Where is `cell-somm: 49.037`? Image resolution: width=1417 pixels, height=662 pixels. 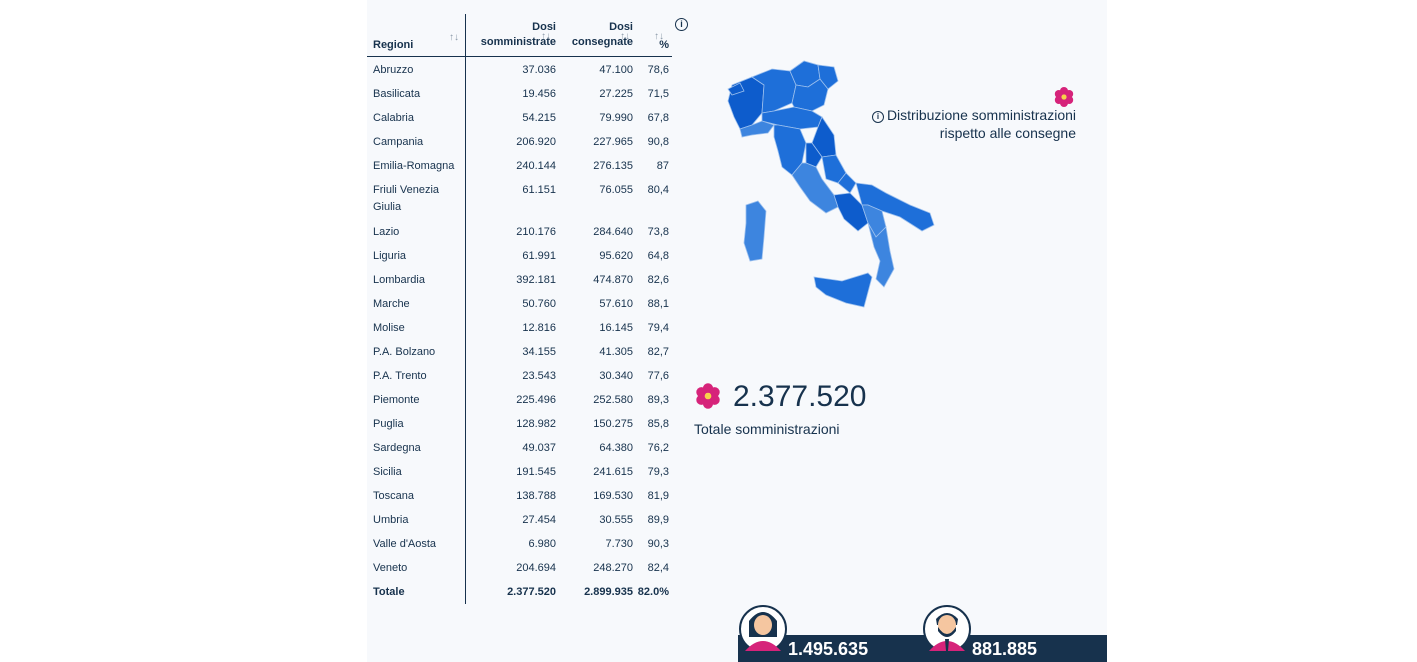
cell-somm: 49.037 is located at coordinates (539, 448).